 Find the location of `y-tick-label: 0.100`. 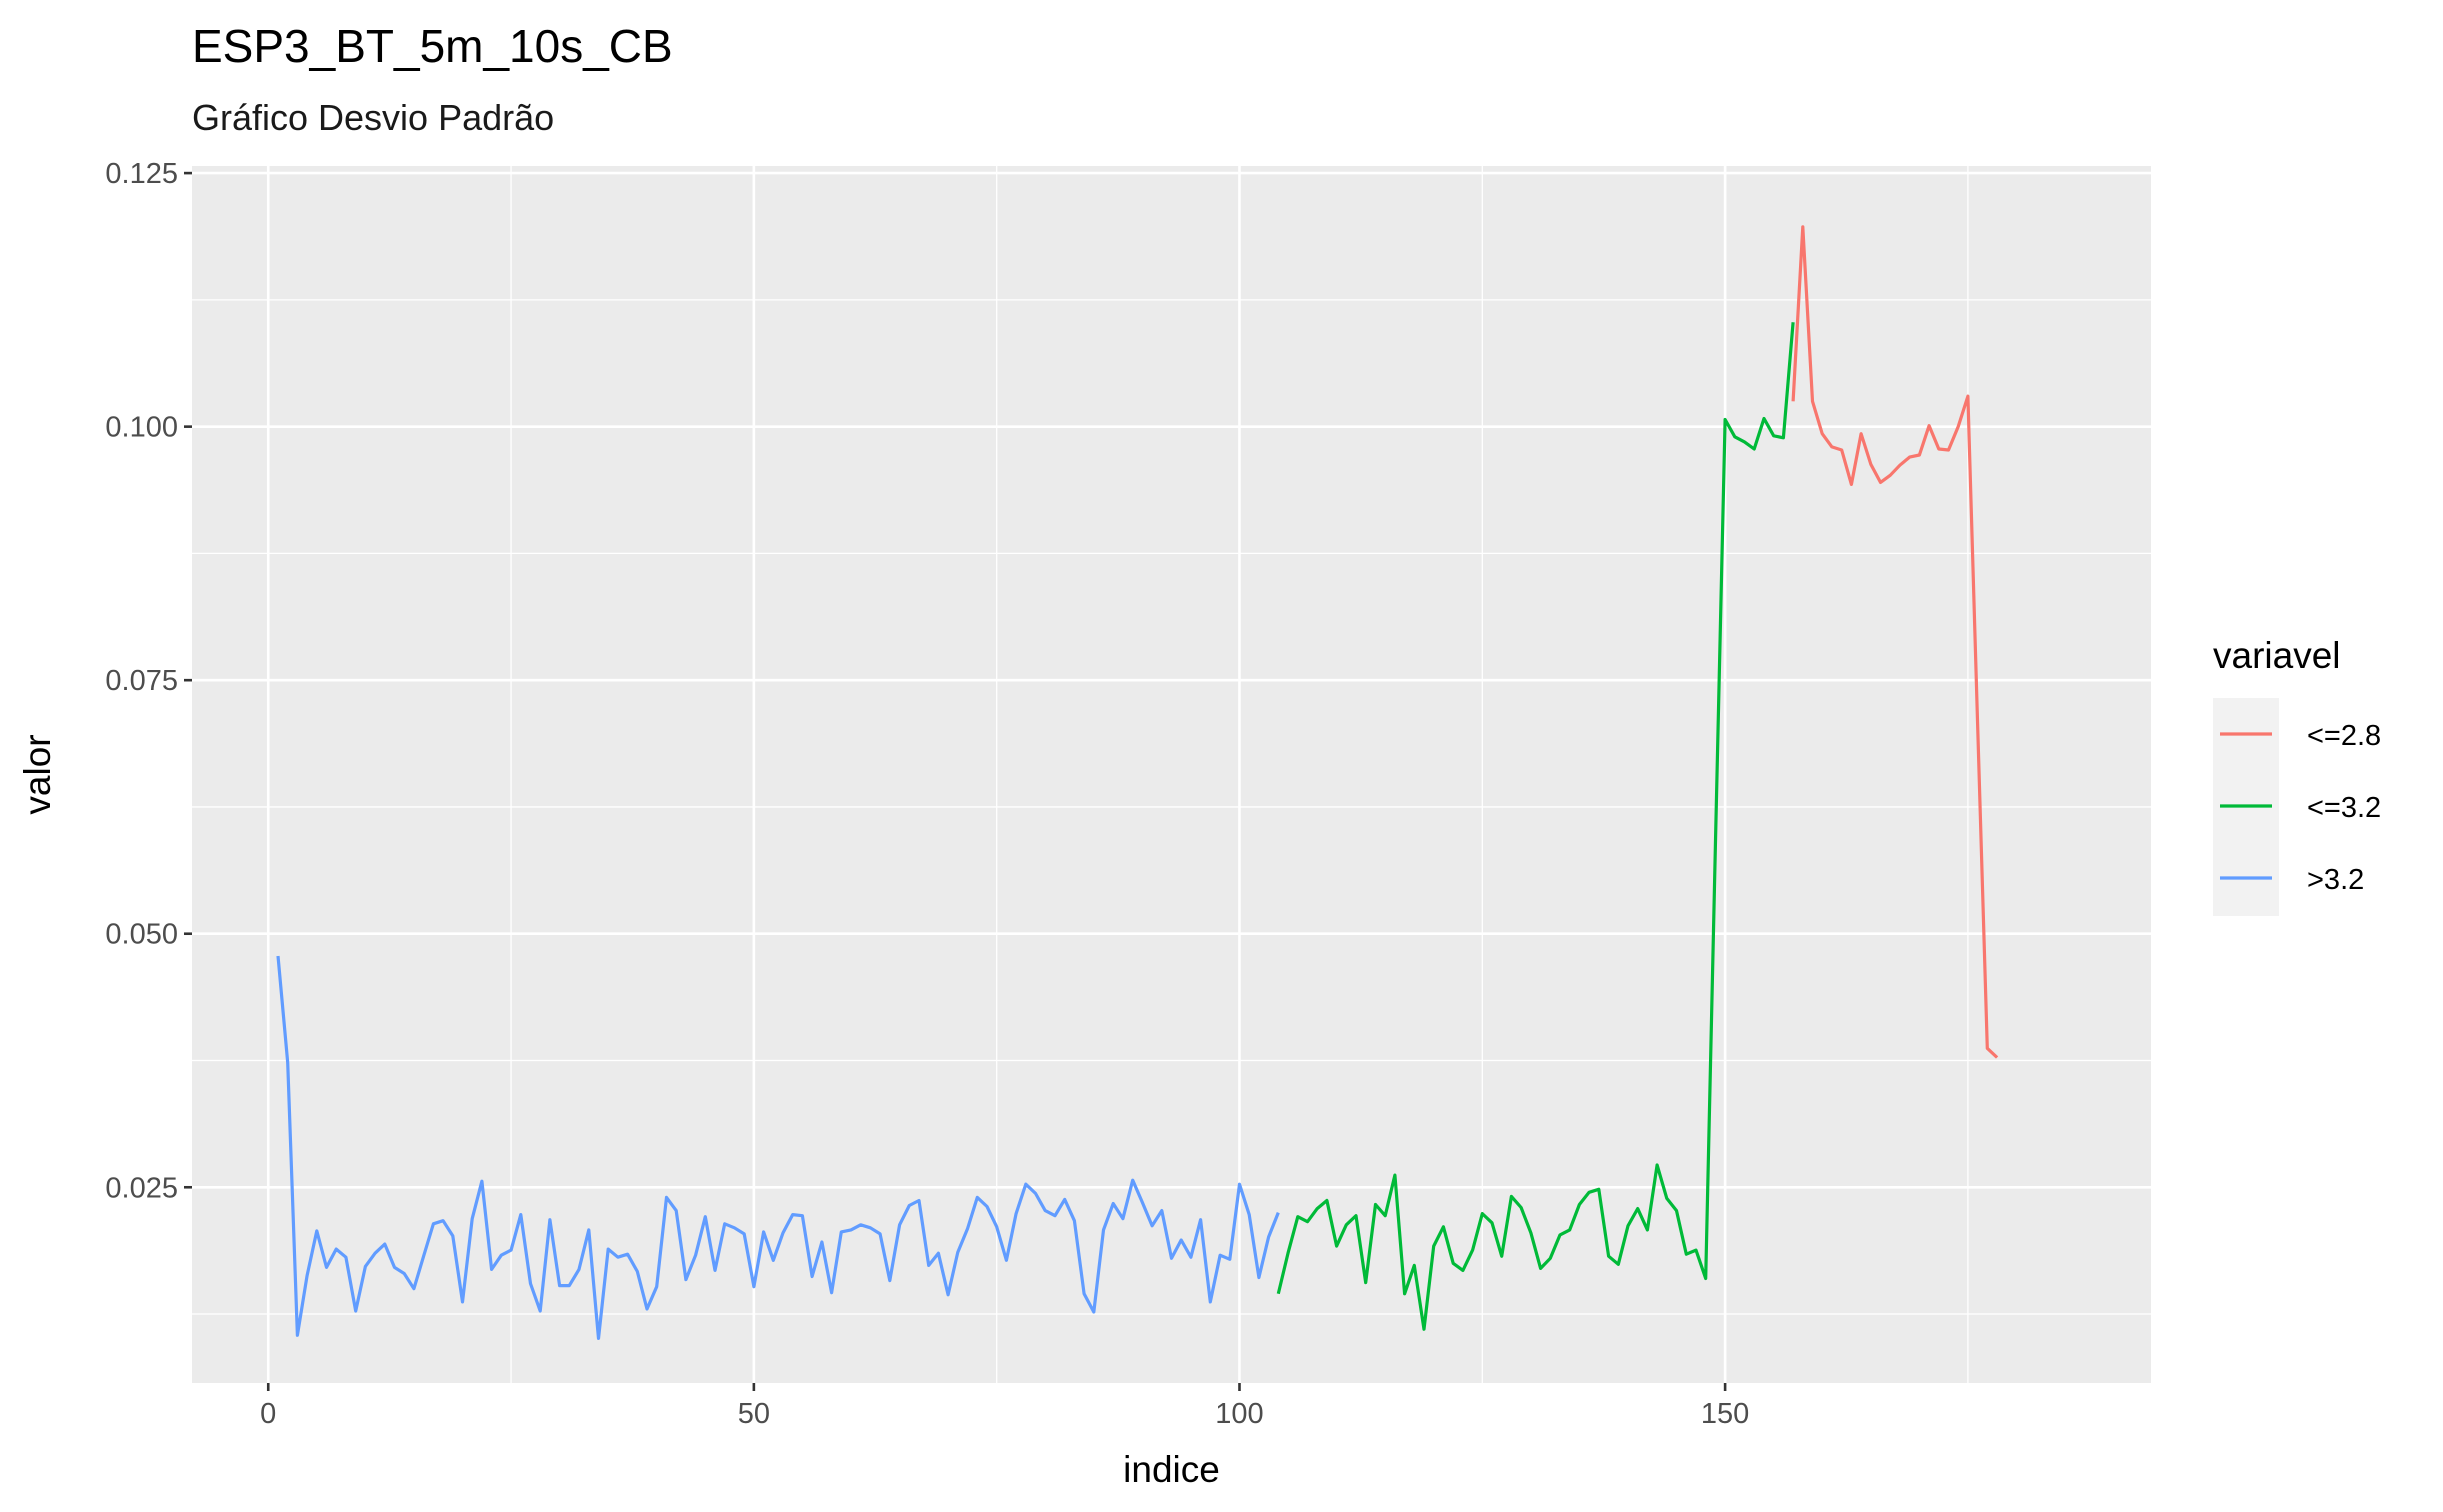

y-tick-label: 0.100 is located at coordinates (141, 428).